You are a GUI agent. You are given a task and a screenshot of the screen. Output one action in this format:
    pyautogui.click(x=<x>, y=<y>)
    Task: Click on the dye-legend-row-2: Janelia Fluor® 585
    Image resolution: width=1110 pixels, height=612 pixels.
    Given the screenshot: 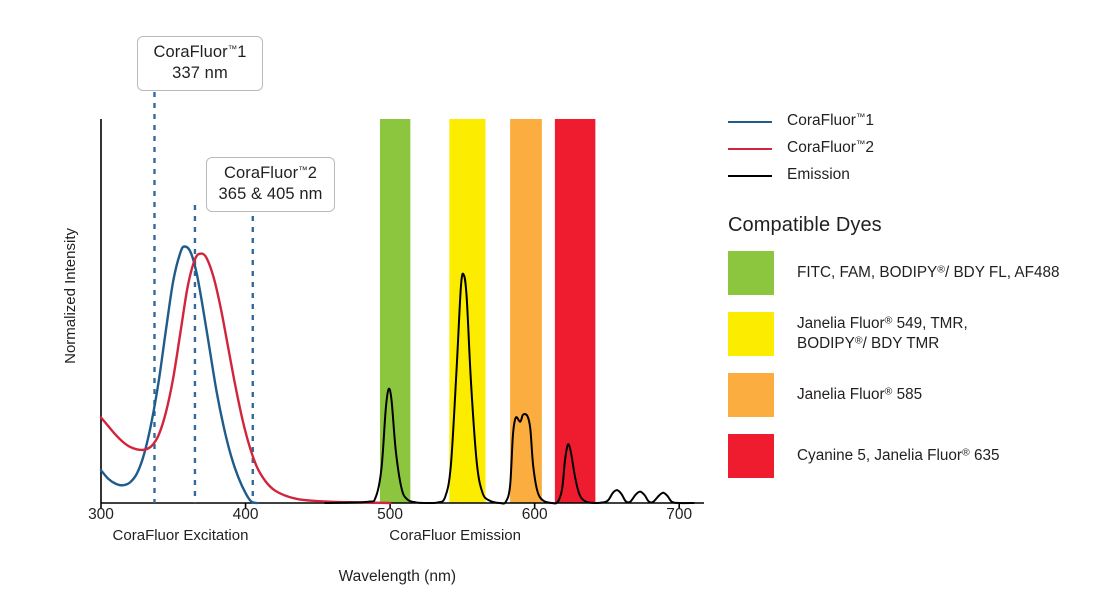 What is the action you would take?
    pyautogui.click(x=914, y=395)
    